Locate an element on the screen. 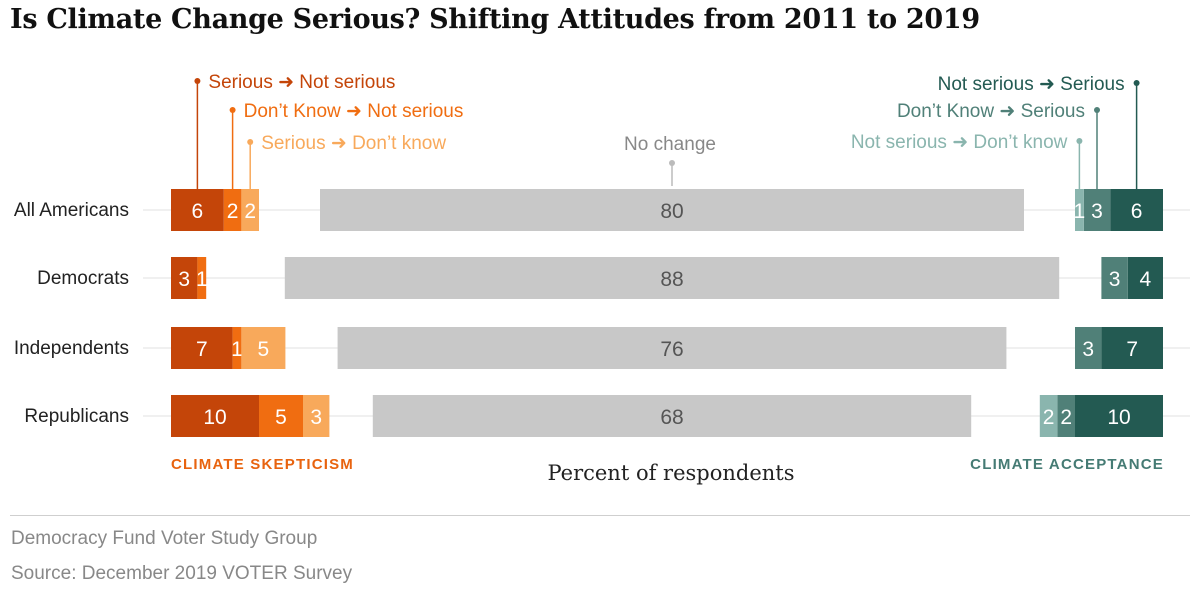  row-label: All Americans is located at coordinates (71, 210).